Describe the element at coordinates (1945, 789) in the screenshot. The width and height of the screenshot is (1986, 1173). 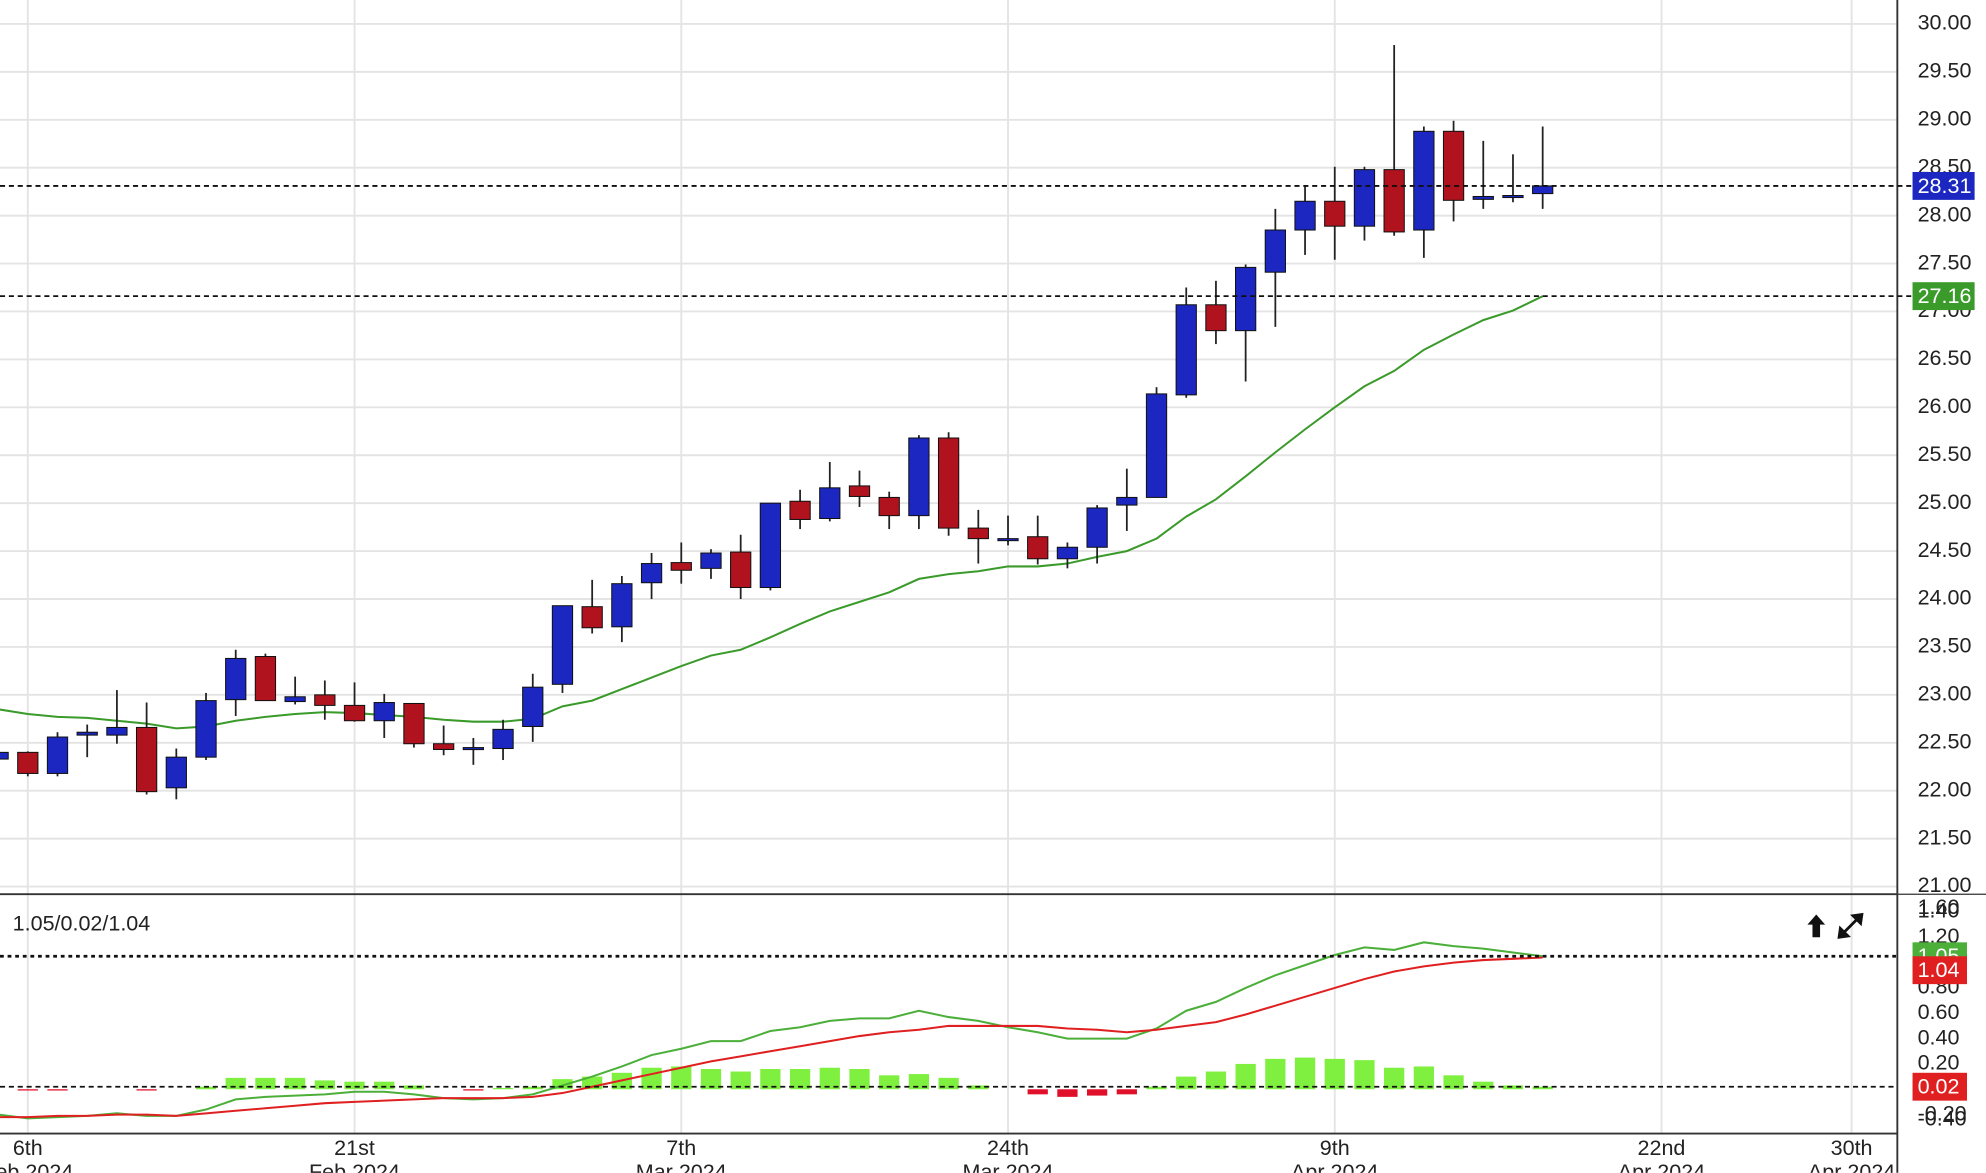
I see `y-tick-label: 22.00` at that location.